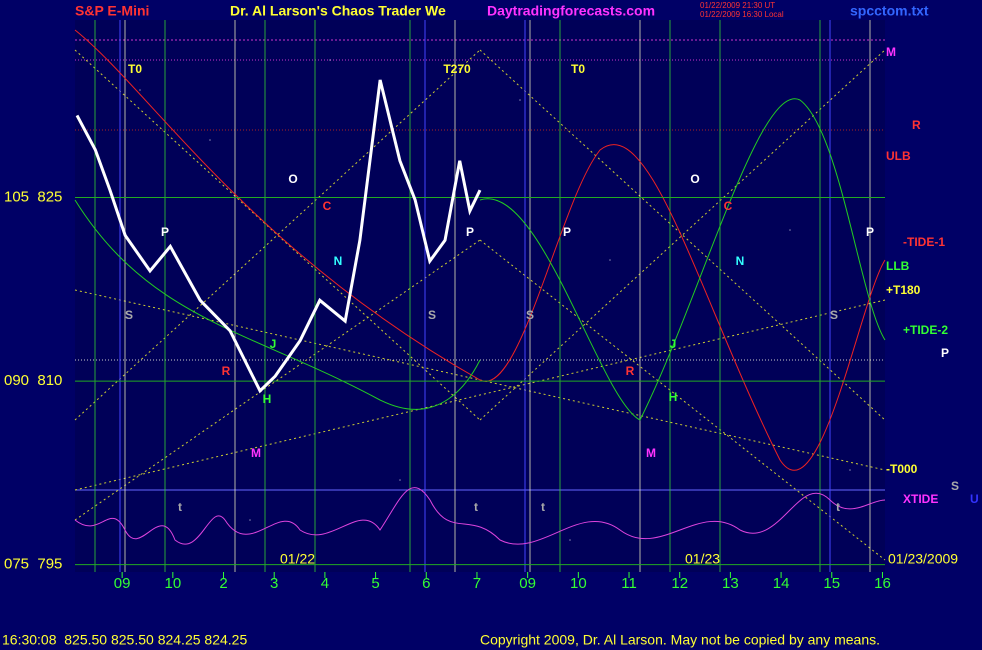 The width and height of the screenshot is (982, 650). What do you see at coordinates (33, 564) in the screenshot?
I see `y-tick-label: 075 795` at bounding box center [33, 564].